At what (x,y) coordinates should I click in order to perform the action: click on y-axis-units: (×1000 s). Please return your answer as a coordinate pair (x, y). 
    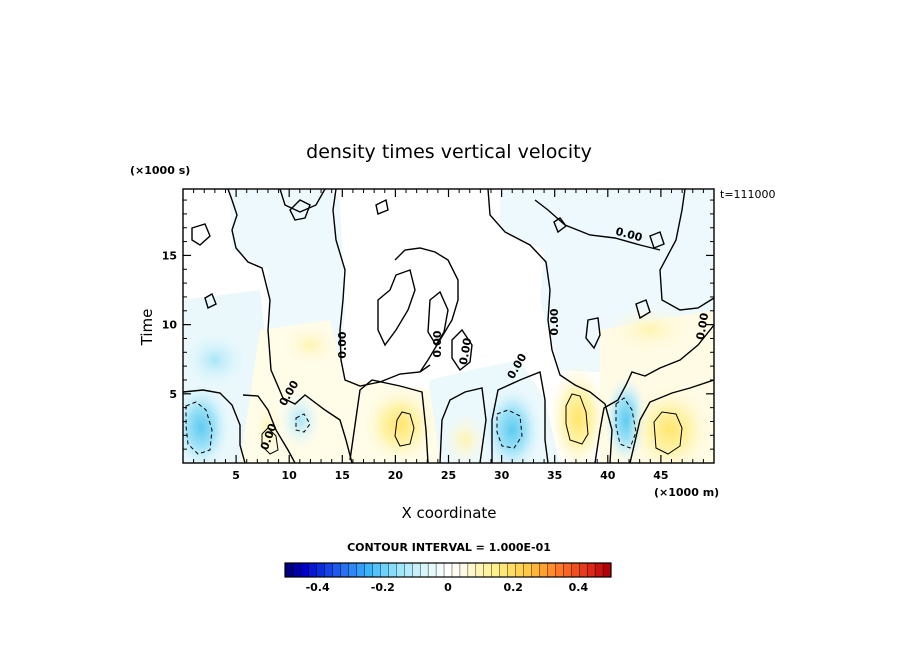
    Looking at the image, I should click on (160, 170).